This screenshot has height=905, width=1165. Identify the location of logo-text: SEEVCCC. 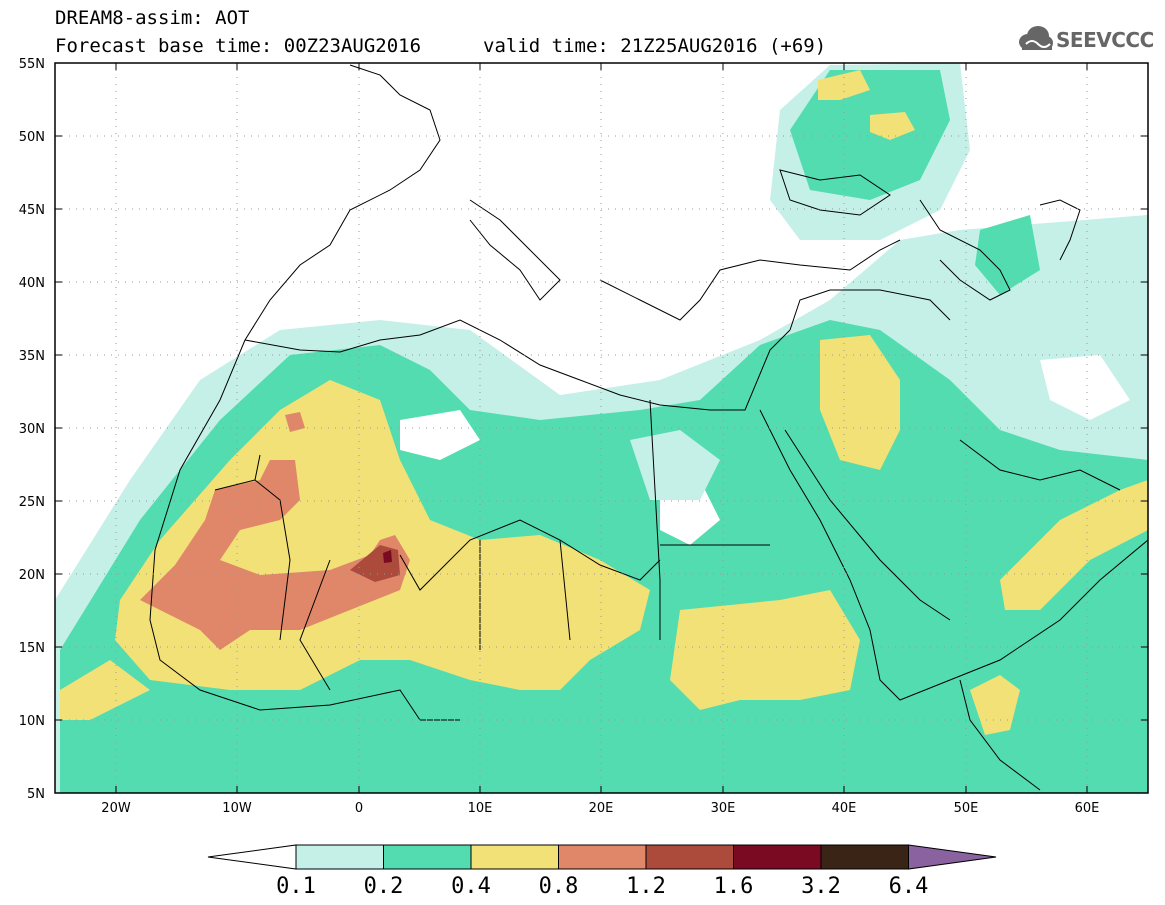
(1105, 40).